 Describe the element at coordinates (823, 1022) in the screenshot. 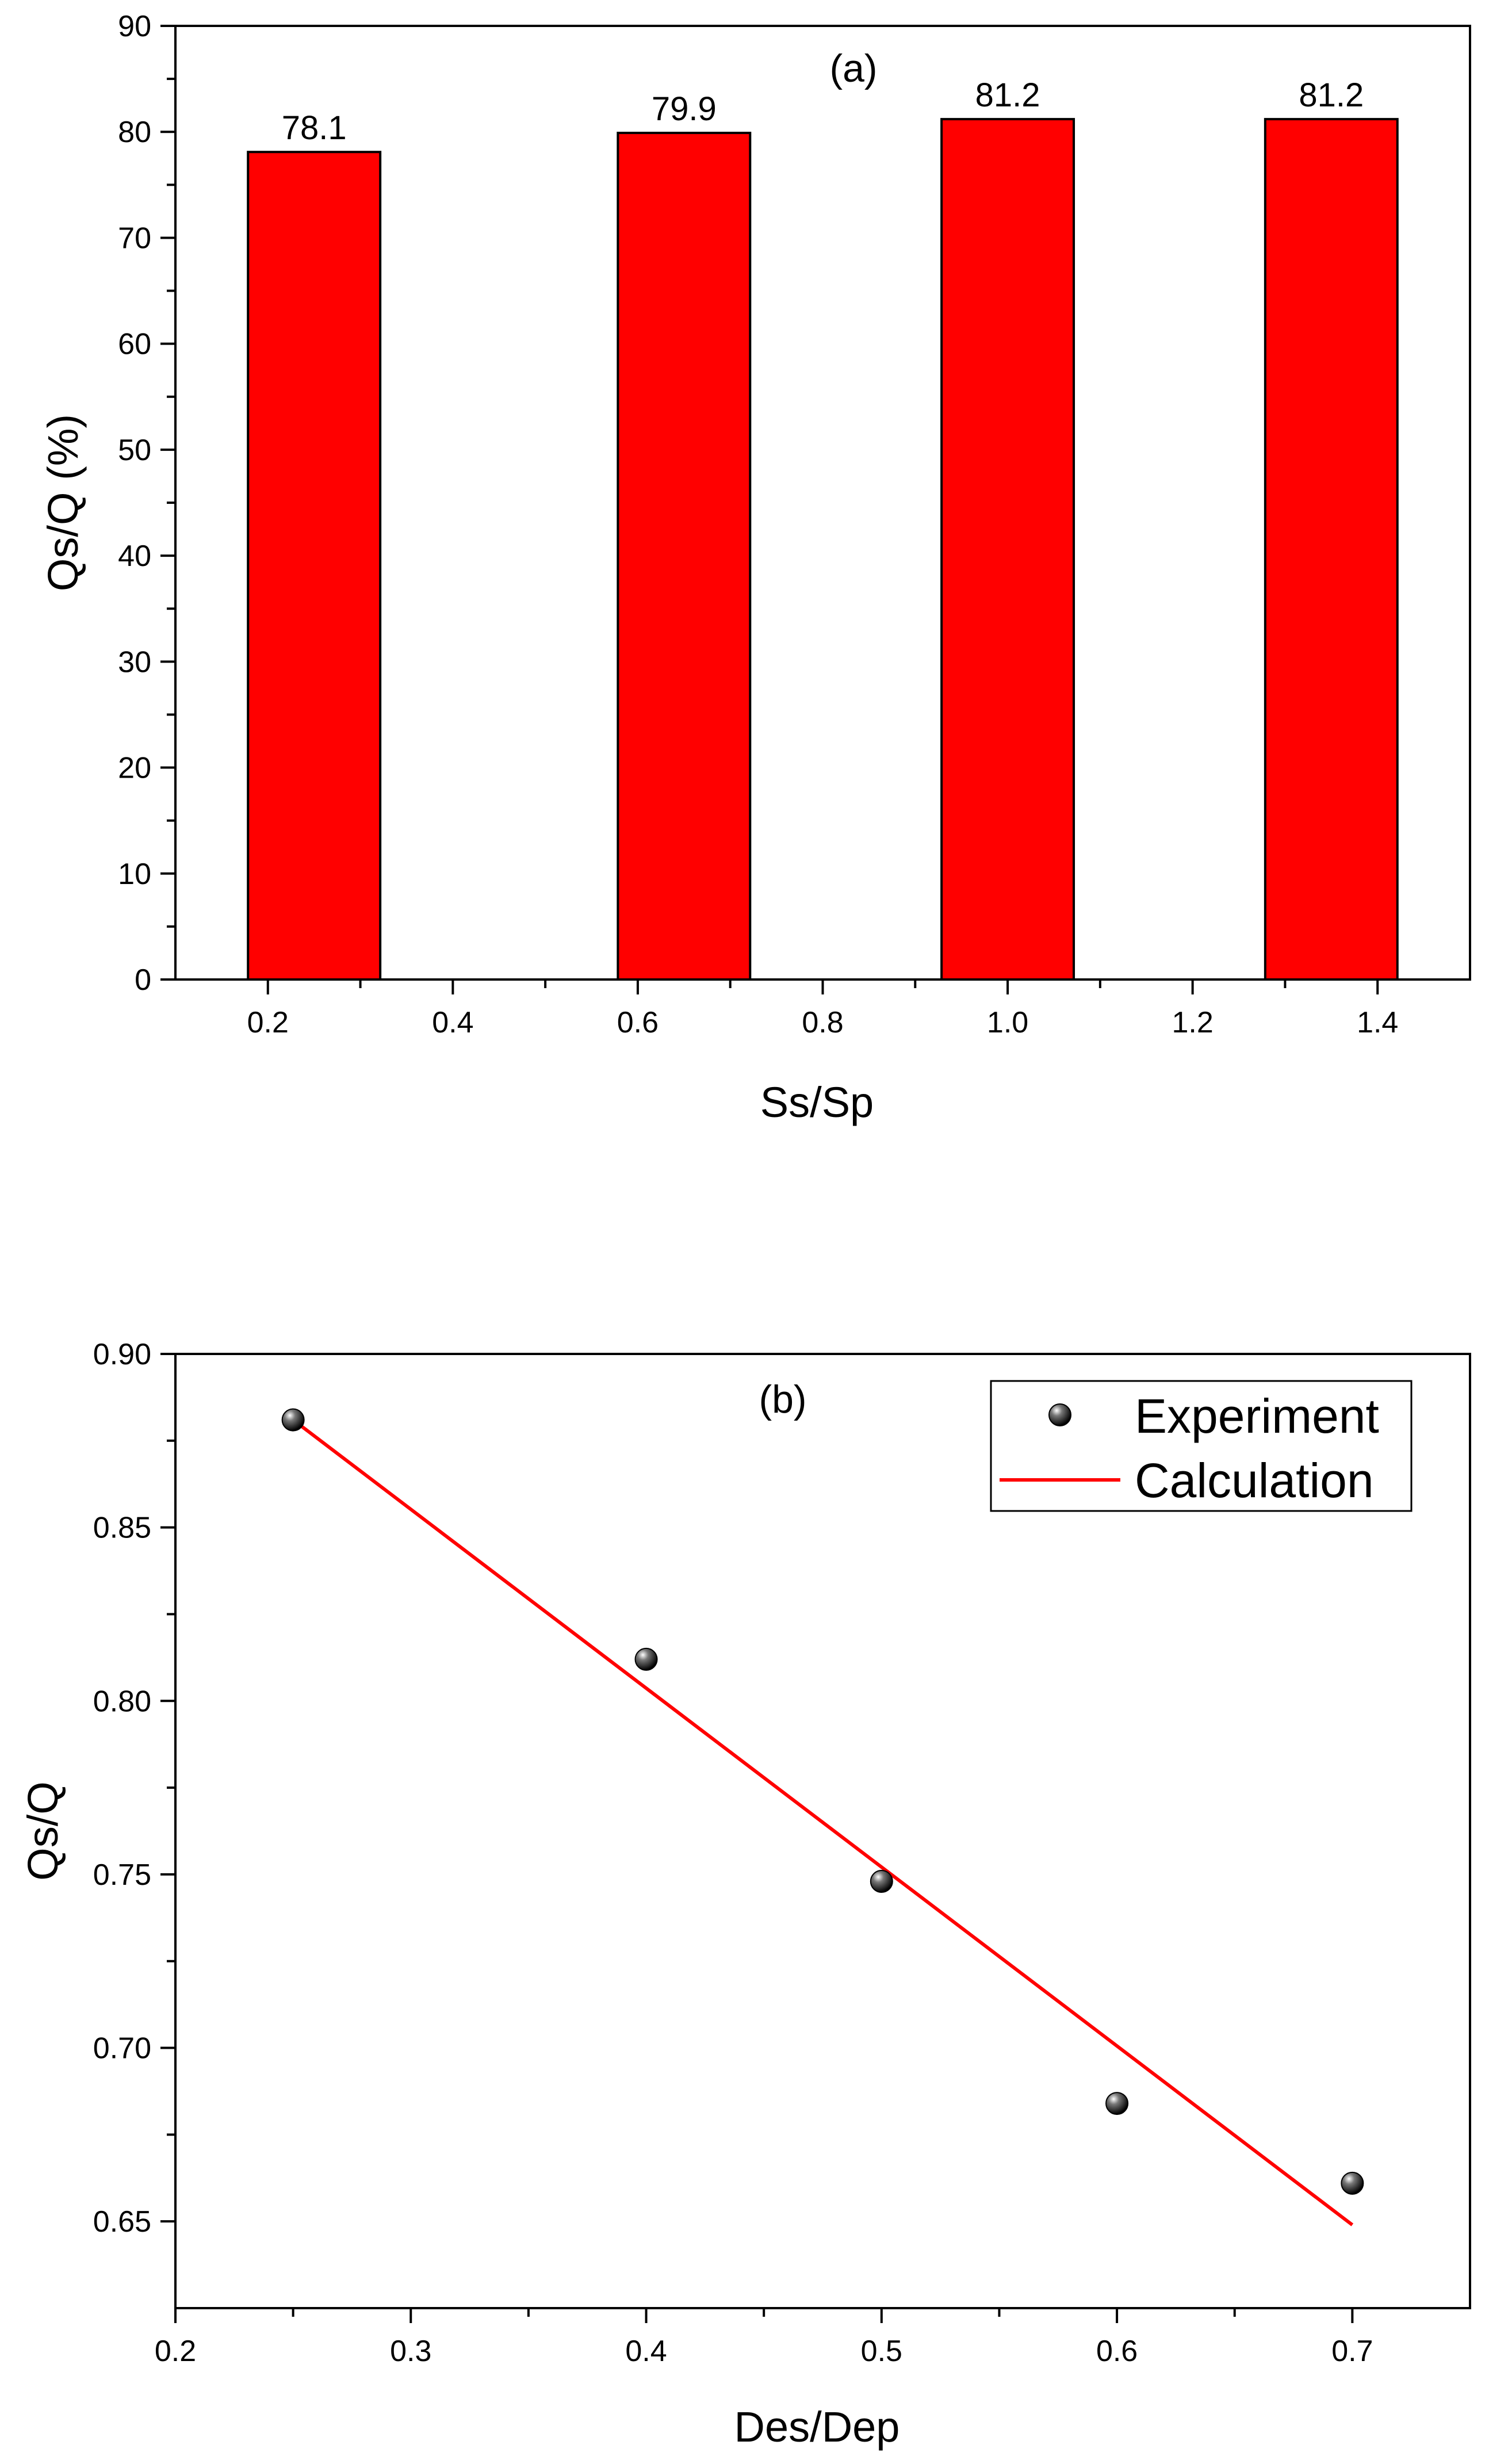

I see `x-tick-label: 0.8` at that location.